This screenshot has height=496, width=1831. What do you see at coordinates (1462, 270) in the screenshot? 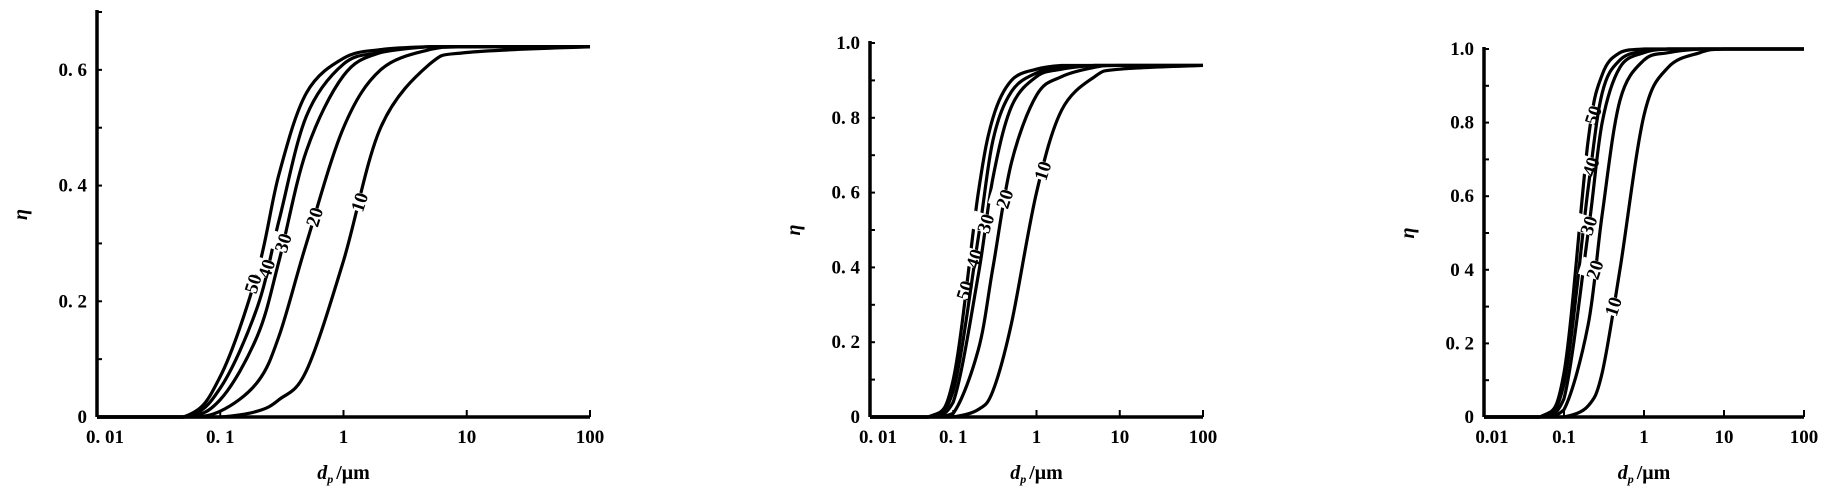
I see `y-tick-label: 0 4` at bounding box center [1462, 270].